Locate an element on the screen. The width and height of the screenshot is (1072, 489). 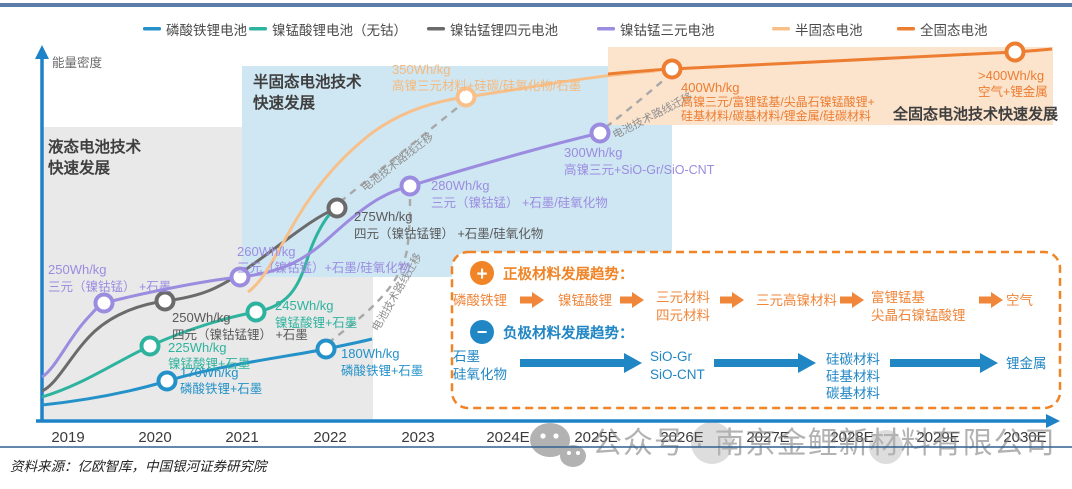
region-liquid-title-line2: 快速发展 is located at coordinates (79, 167).